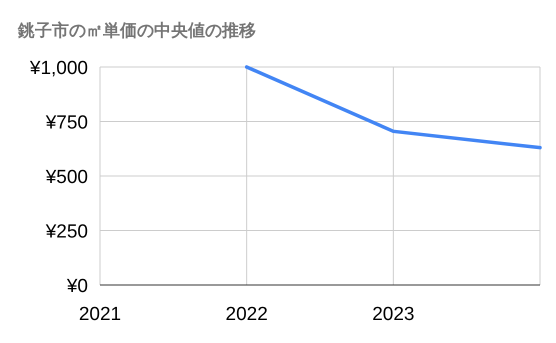 This screenshot has width=556, height=343. What do you see at coordinates (247, 314) in the screenshot?
I see `x-tick-label: 2022` at bounding box center [247, 314].